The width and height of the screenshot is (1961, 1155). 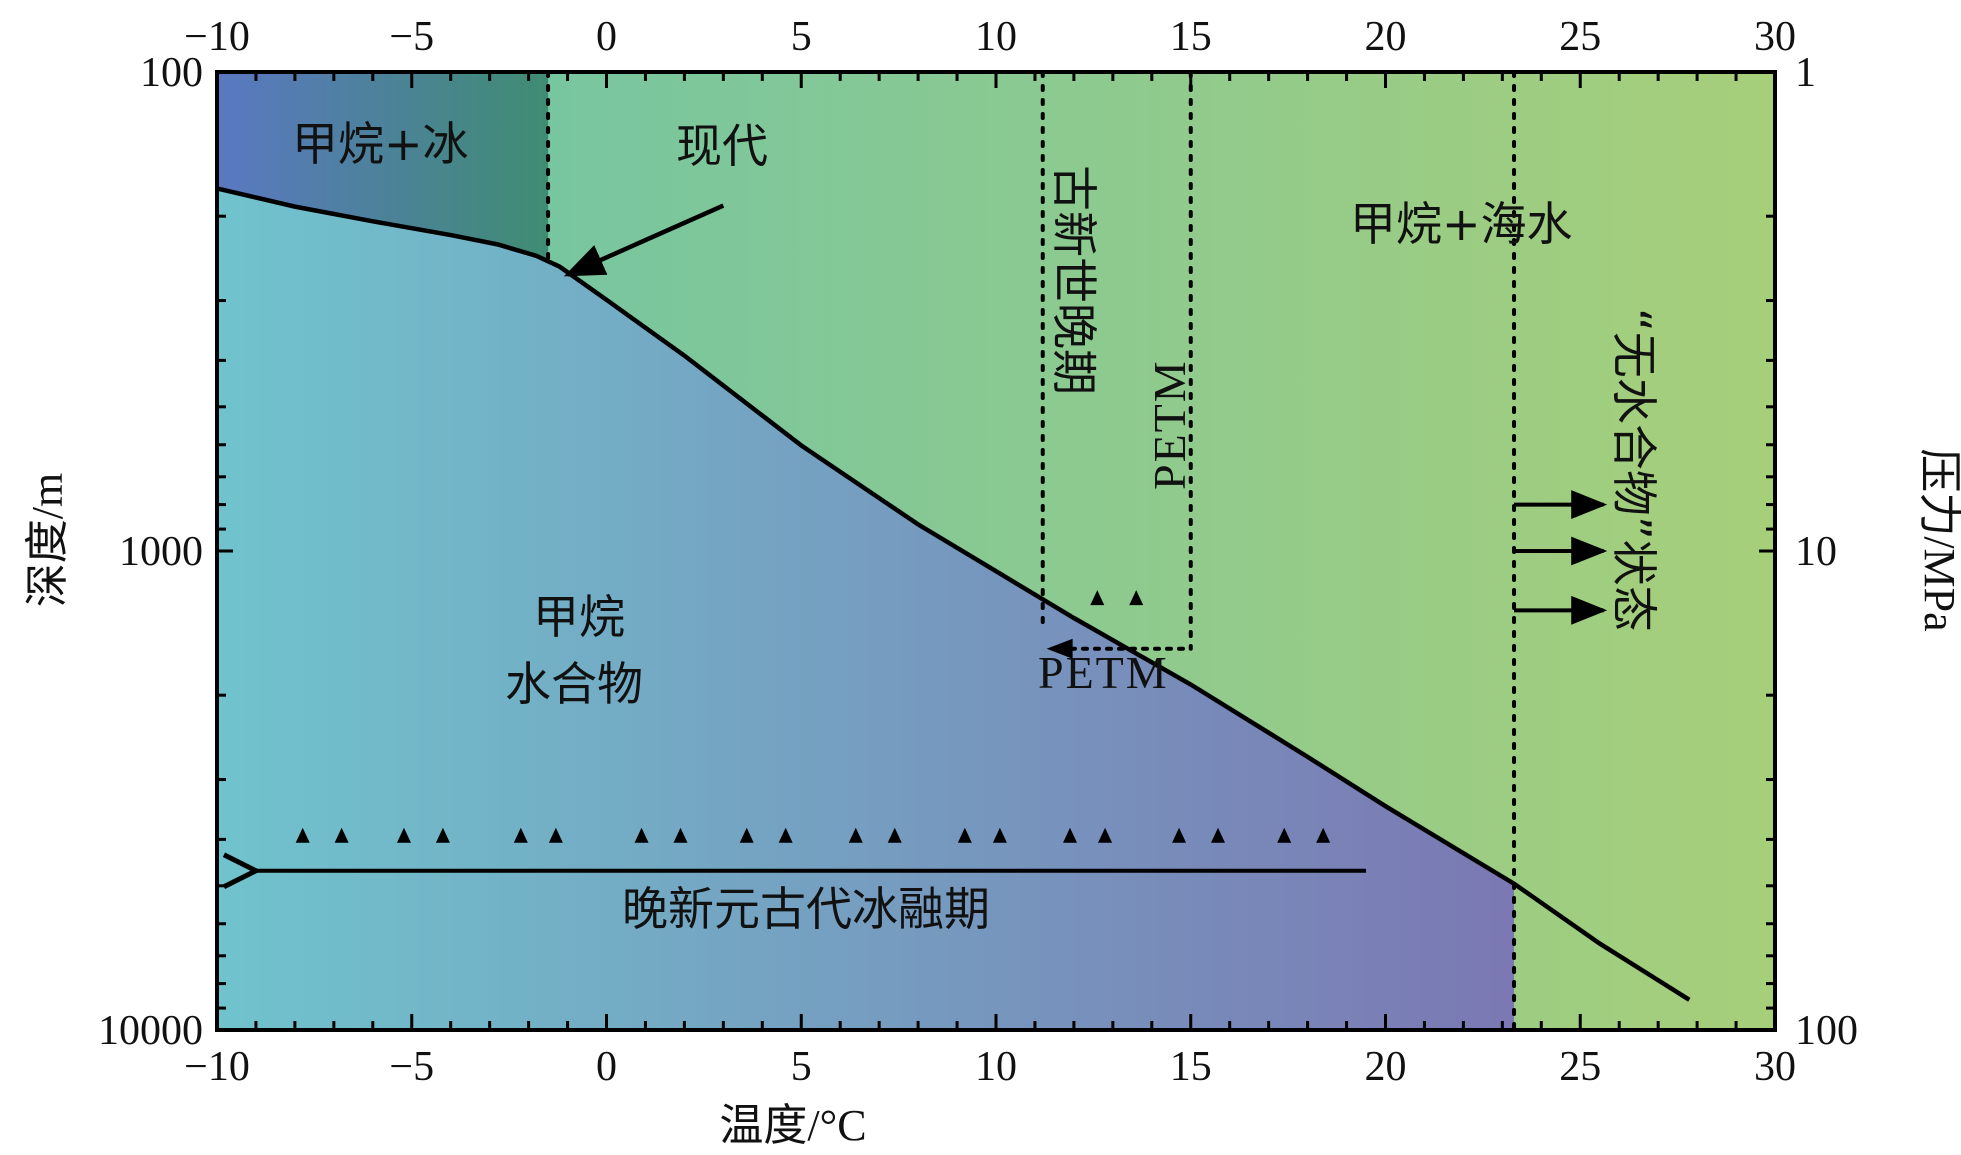 What do you see at coordinates (1103, 672) in the screenshot?
I see `label-petm-horizontal: PETM` at bounding box center [1103, 672].